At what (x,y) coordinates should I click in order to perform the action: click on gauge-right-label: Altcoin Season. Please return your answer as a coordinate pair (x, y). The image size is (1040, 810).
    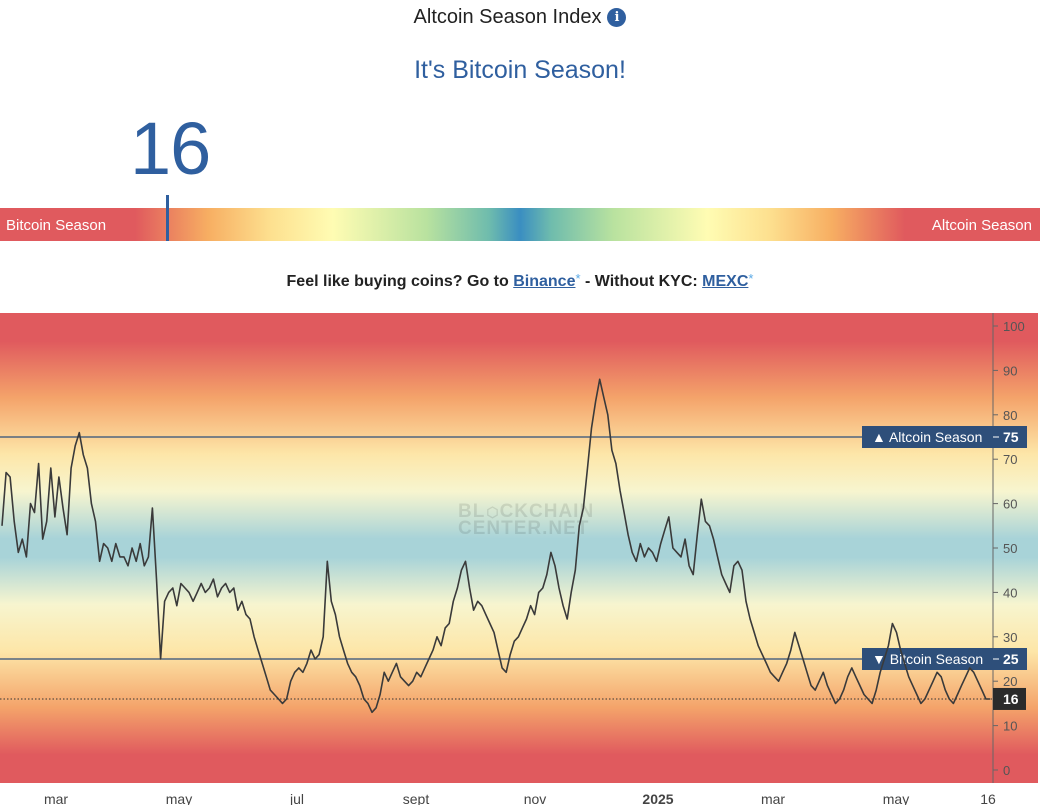
    Looking at the image, I should click on (981, 225).